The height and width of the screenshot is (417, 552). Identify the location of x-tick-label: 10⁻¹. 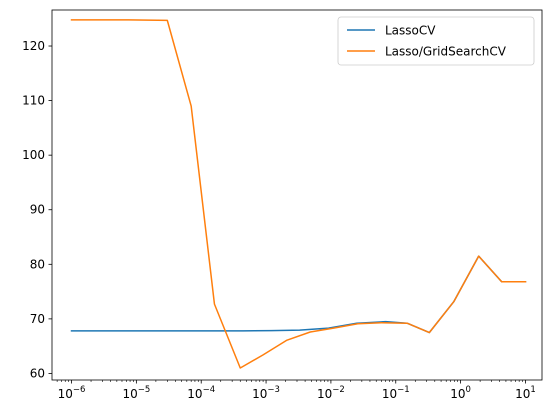
(396, 393).